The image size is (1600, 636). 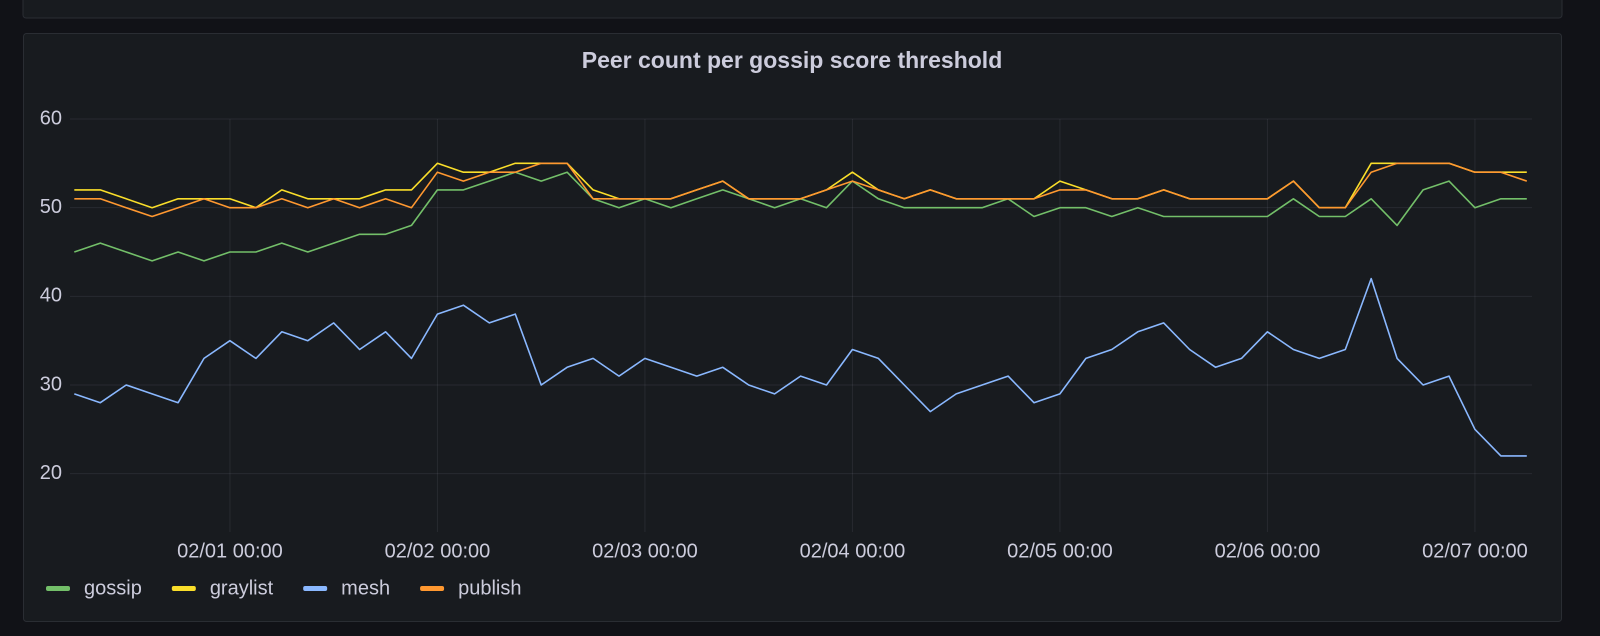 I want to click on x-tick-label: 02/01 00:00, so click(x=230, y=551).